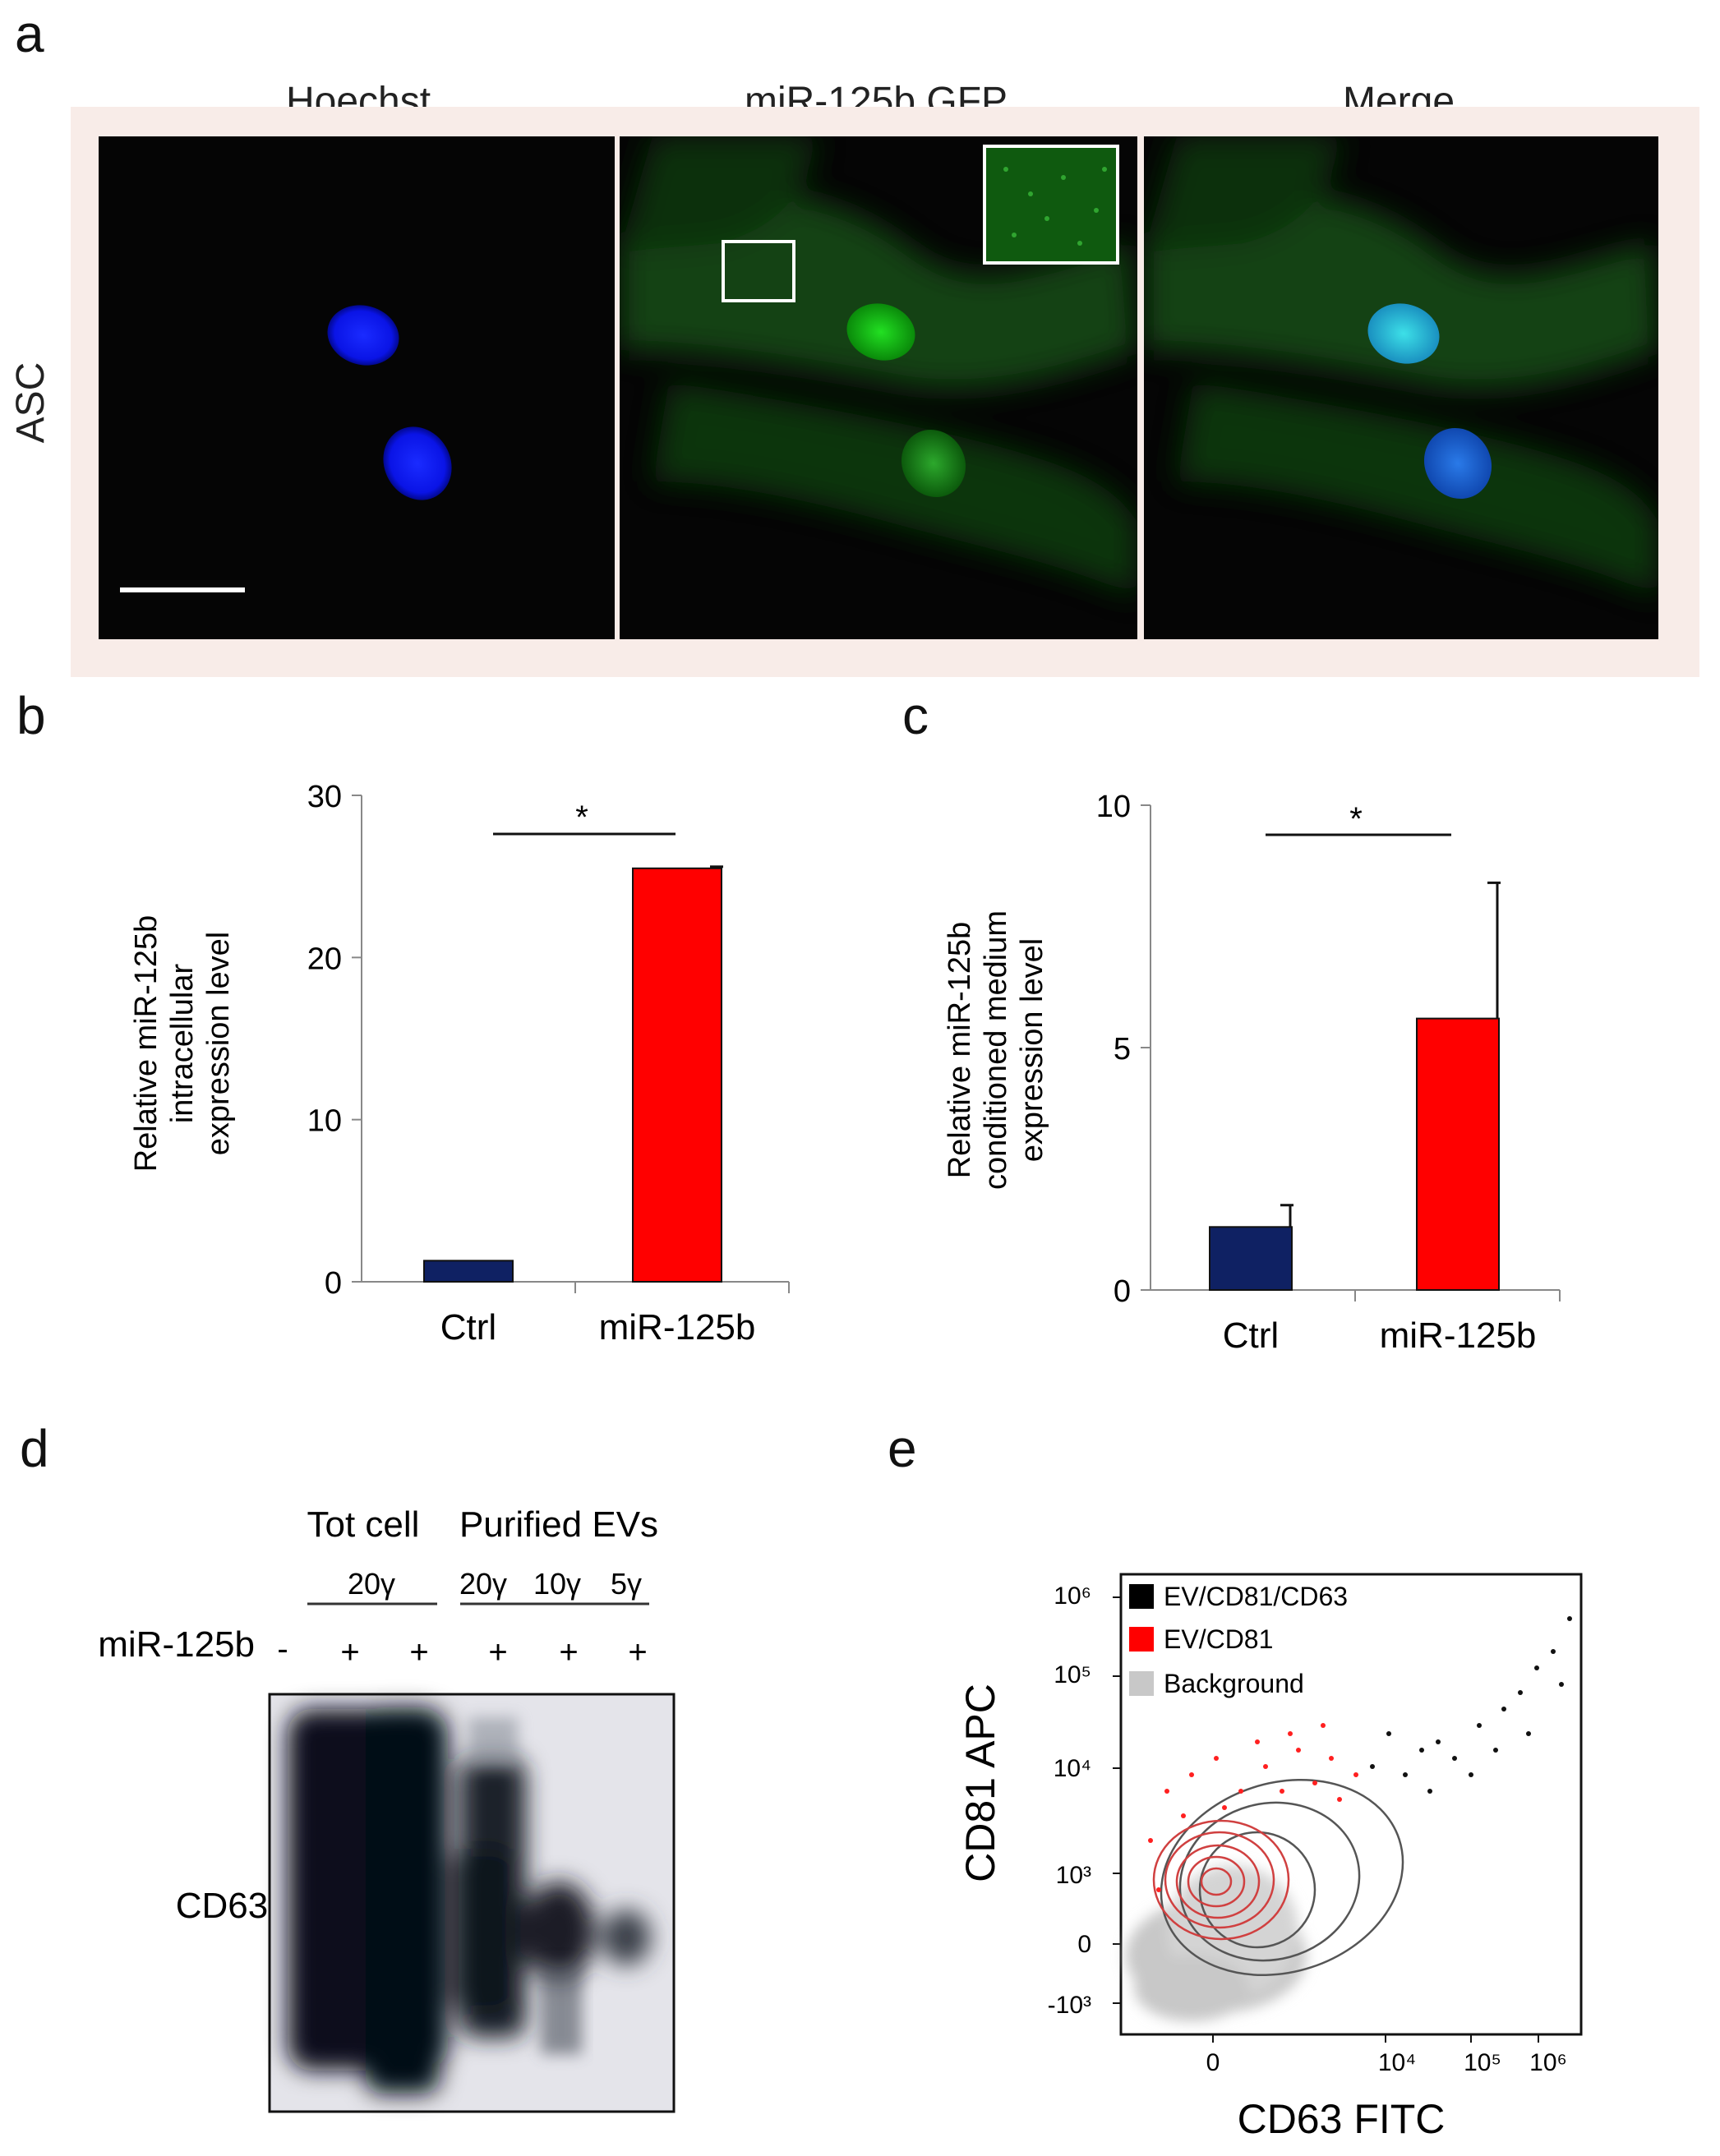 The width and height of the screenshot is (1720, 2156). What do you see at coordinates (1141, 1639) in the screenshot?
I see `legend-swatch-ev-cd81` at bounding box center [1141, 1639].